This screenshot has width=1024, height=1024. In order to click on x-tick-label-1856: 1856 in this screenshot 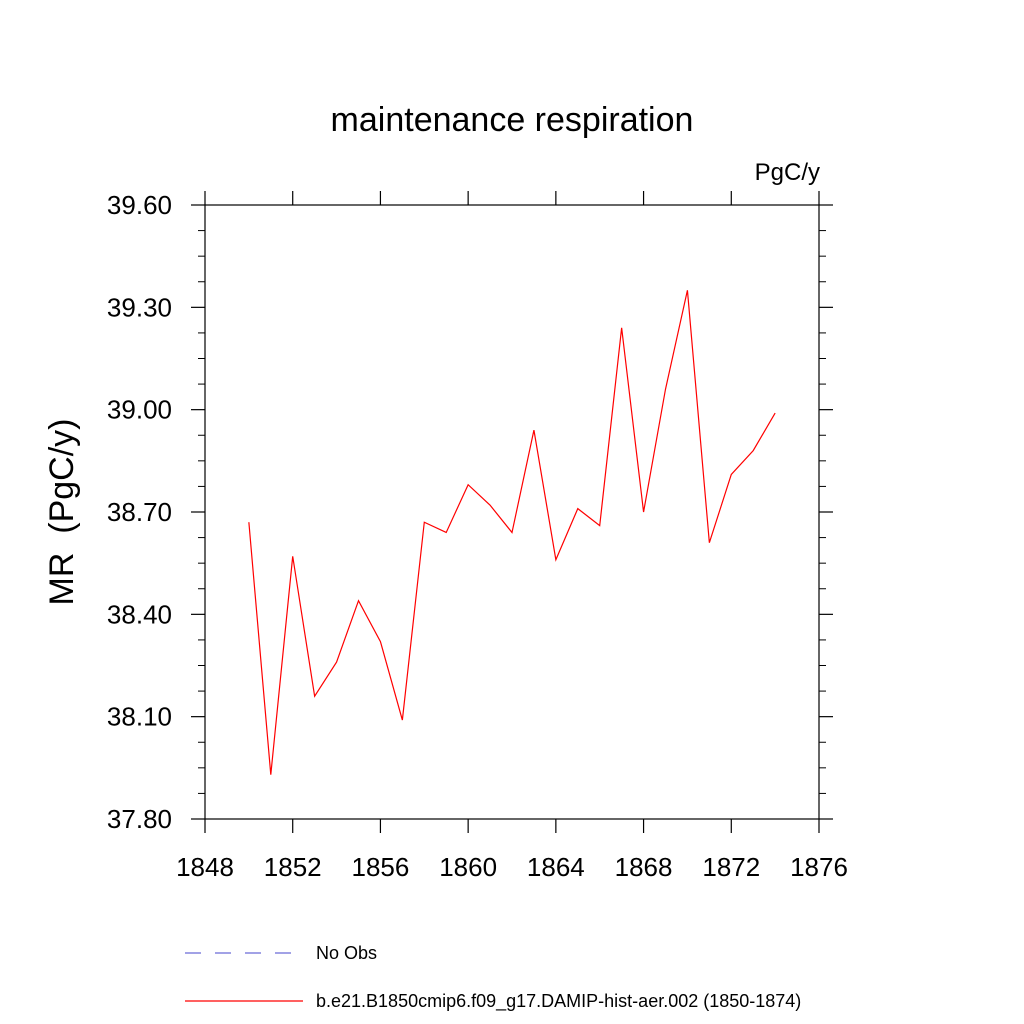, I will do `click(381, 867)`.